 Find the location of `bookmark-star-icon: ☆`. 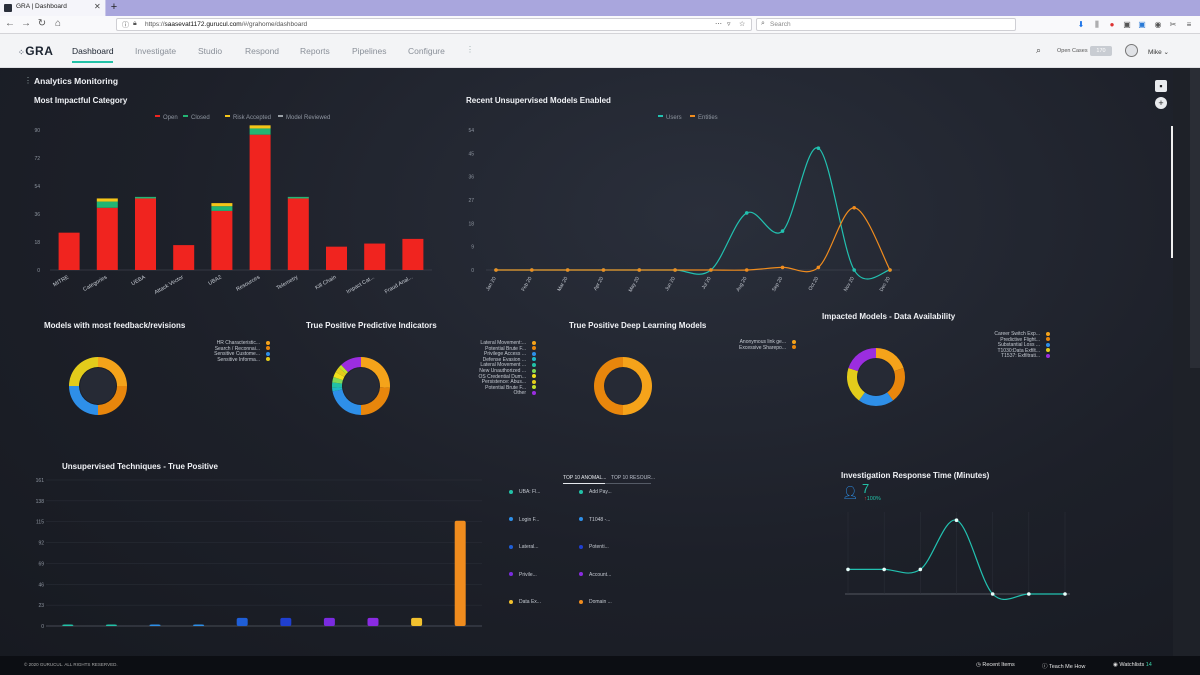

bookmark-star-icon: ☆ is located at coordinates (742, 24).